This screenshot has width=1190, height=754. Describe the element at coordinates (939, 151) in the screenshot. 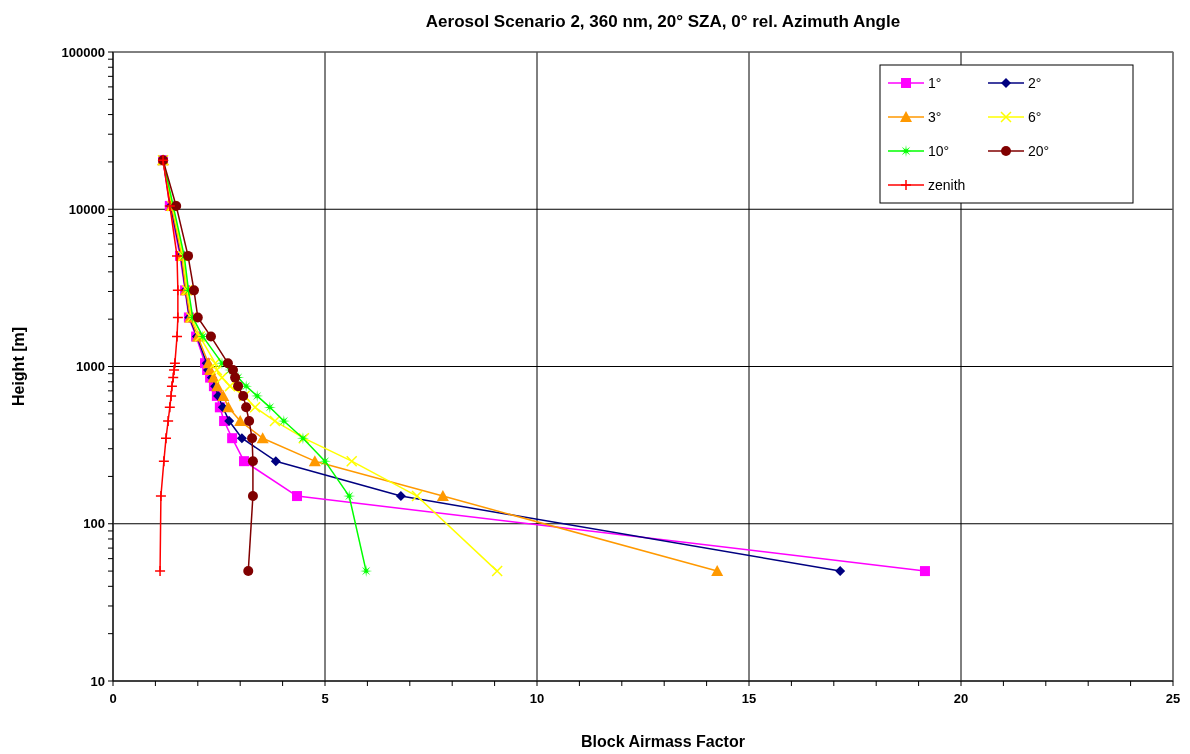

I see `legend-label: 10°` at that location.